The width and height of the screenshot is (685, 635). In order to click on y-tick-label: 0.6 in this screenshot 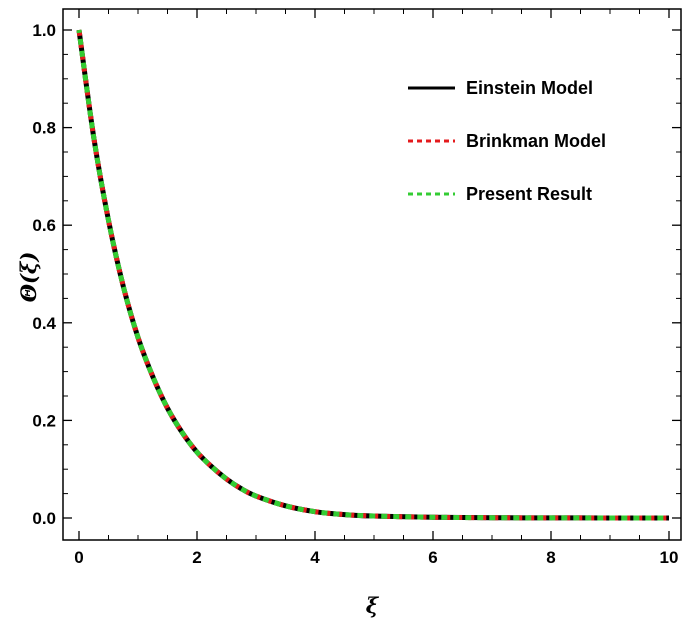, I will do `click(44, 225)`.